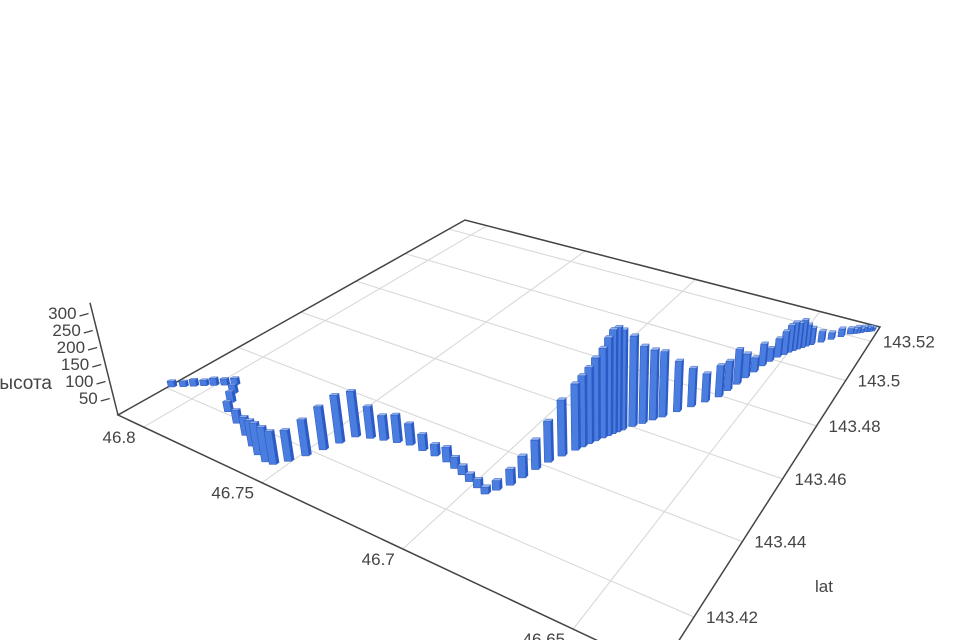 The image size is (960, 640). Describe the element at coordinates (62, 313) in the screenshot. I see `z-tick-label: 300` at that location.